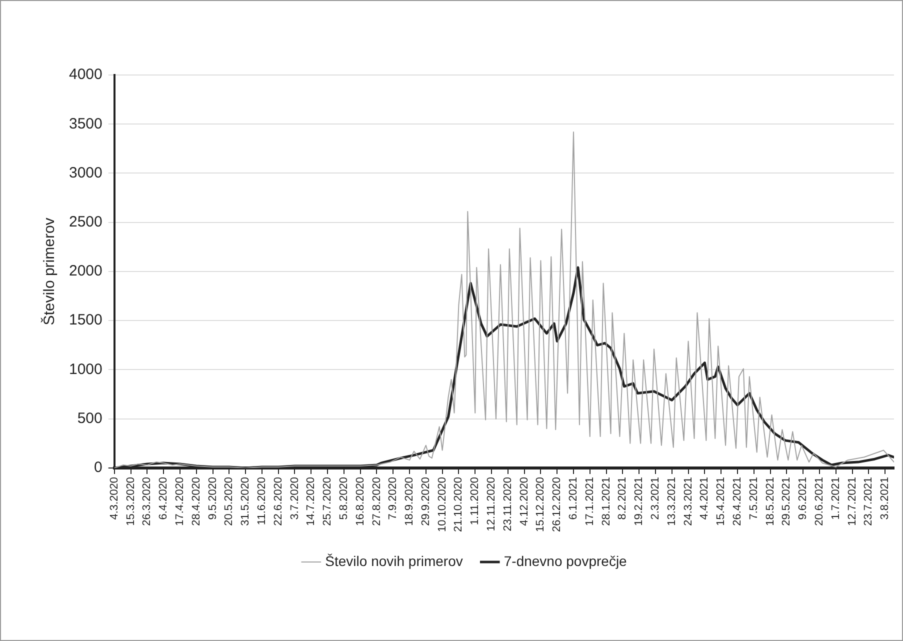  I want to click on x-tick-label: 4.4.2021, so click(704, 498).